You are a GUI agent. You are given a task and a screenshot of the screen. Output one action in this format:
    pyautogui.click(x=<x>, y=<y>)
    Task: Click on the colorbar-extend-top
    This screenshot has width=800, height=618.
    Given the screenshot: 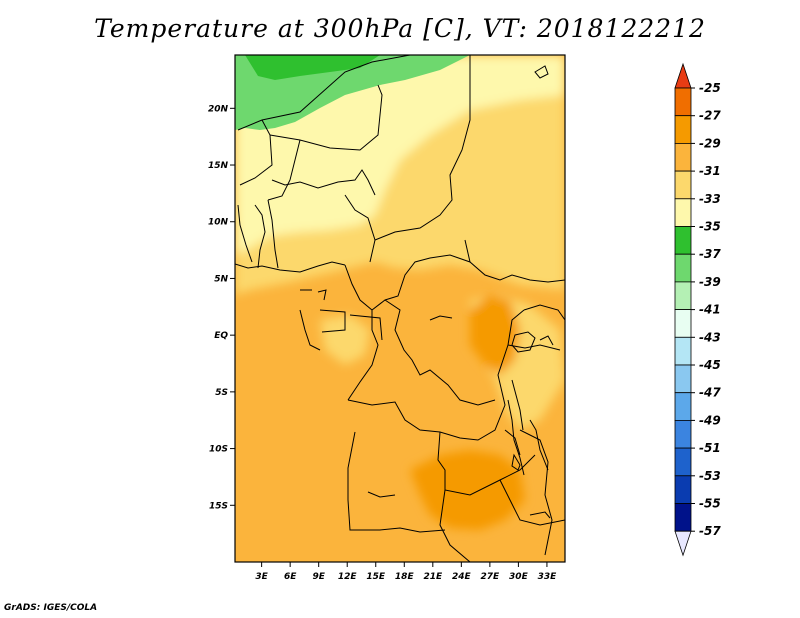 What is the action you would take?
    pyautogui.click(x=683, y=75)
    